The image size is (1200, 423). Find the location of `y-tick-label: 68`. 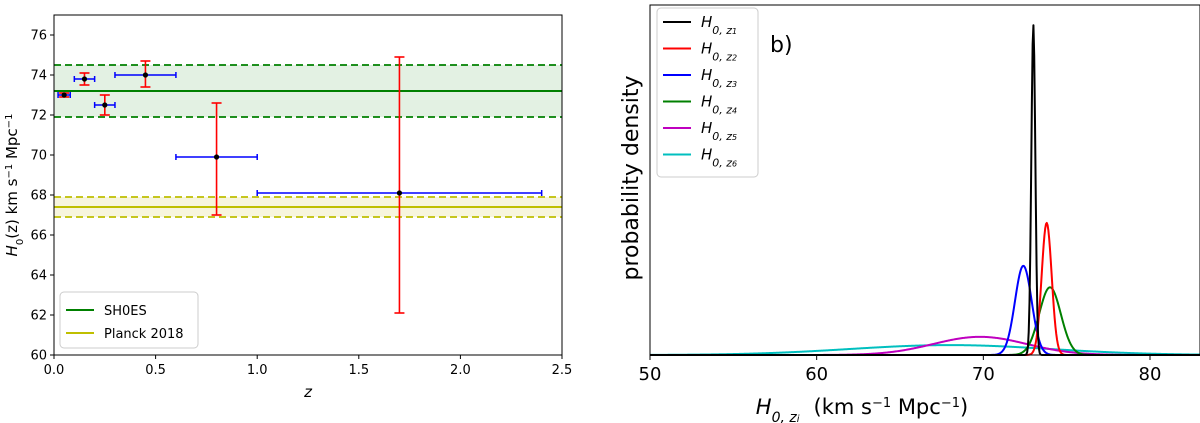

y-tick-label: 68 is located at coordinates (38, 196).